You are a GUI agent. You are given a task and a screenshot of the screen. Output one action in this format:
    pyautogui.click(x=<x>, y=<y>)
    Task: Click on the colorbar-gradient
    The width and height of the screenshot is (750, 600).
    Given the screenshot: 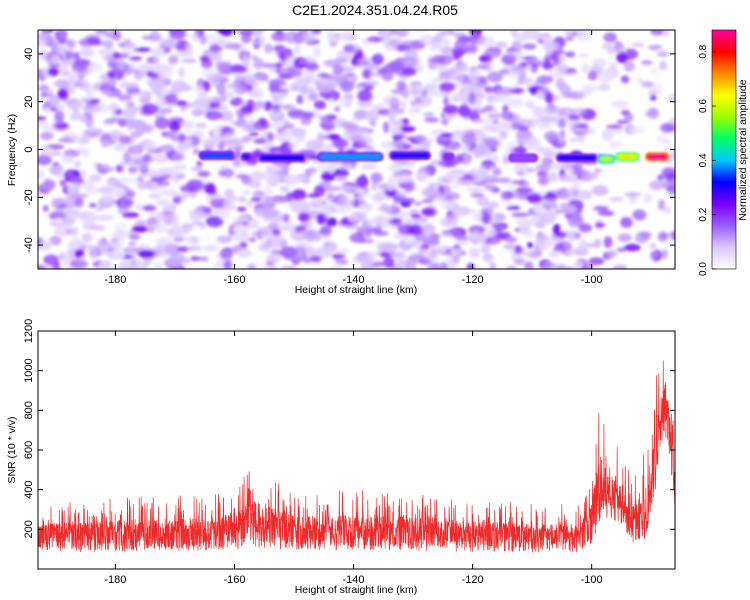 What is the action you would take?
    pyautogui.click(x=724, y=149)
    